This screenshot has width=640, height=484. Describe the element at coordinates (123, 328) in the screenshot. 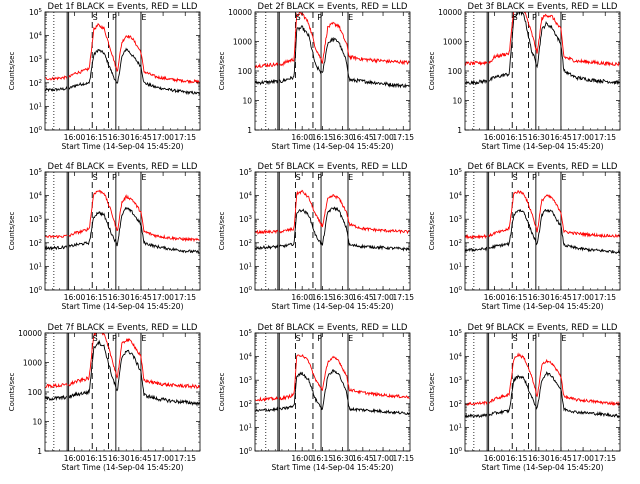

I see `panel-title: Det 7f BLACK = Events, RED = LLD` at that location.